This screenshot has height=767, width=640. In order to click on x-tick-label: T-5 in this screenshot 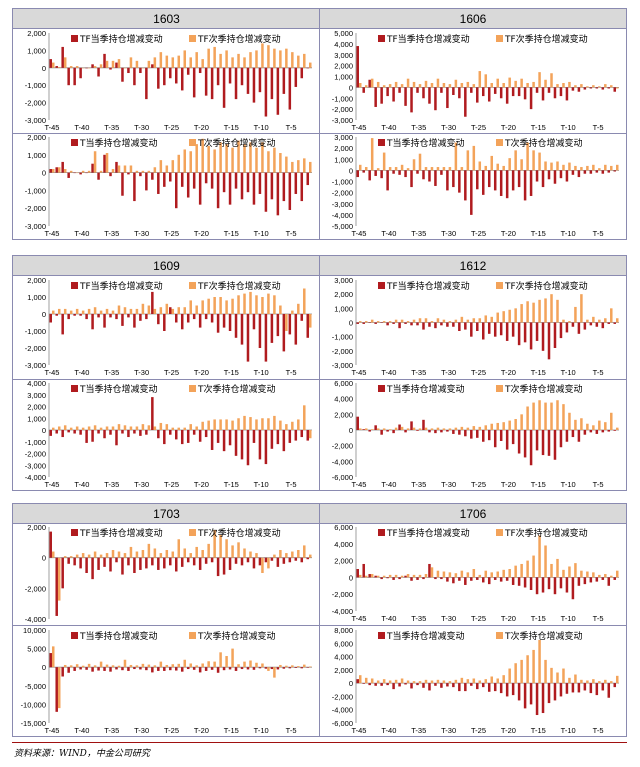, I will do `click(598, 618)`.